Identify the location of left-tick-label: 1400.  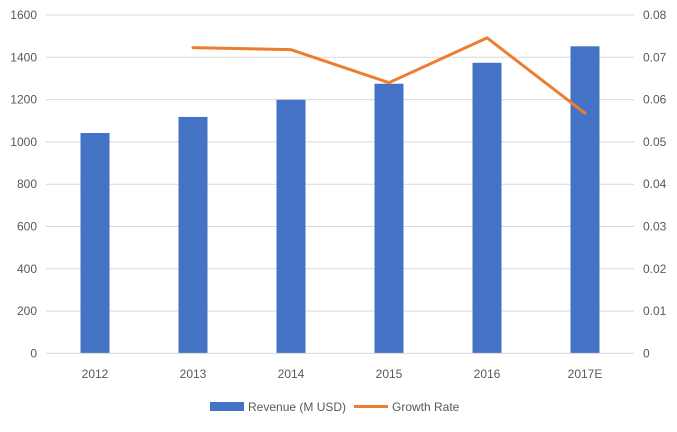
(23, 57).